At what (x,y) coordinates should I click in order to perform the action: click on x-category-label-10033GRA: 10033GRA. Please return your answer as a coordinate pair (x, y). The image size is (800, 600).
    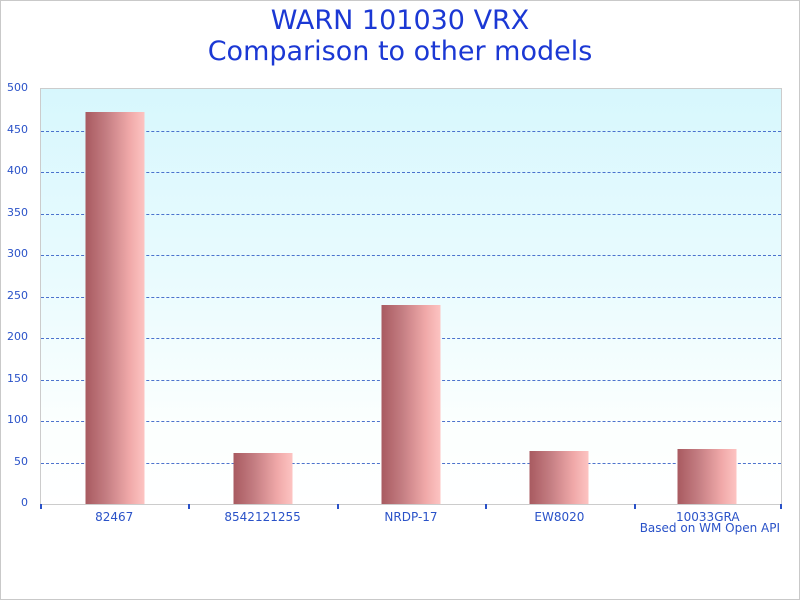
    Looking at the image, I should click on (708, 517).